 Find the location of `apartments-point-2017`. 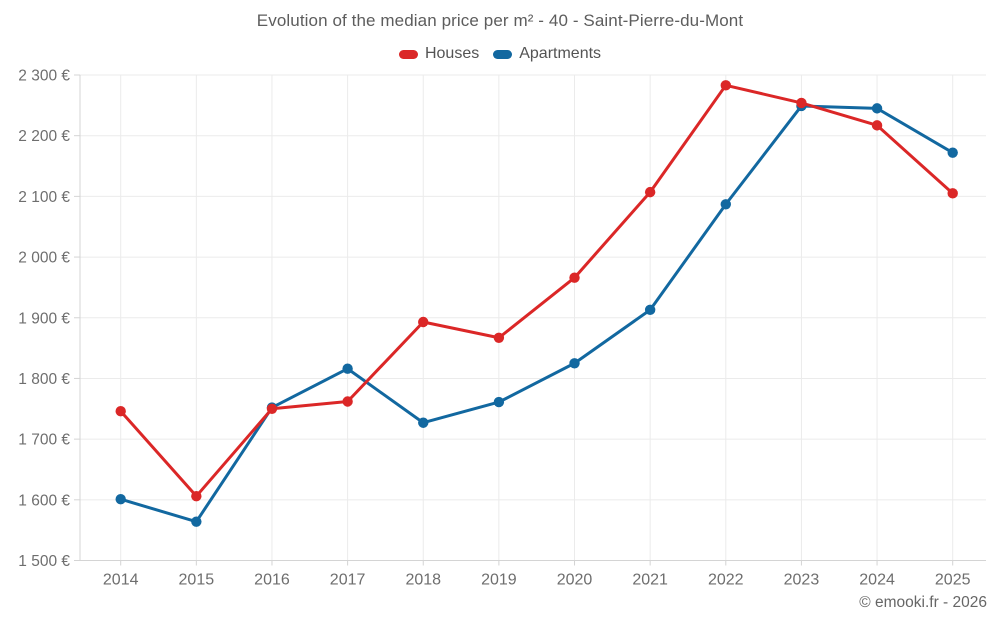

apartments-point-2017 is located at coordinates (347, 368).